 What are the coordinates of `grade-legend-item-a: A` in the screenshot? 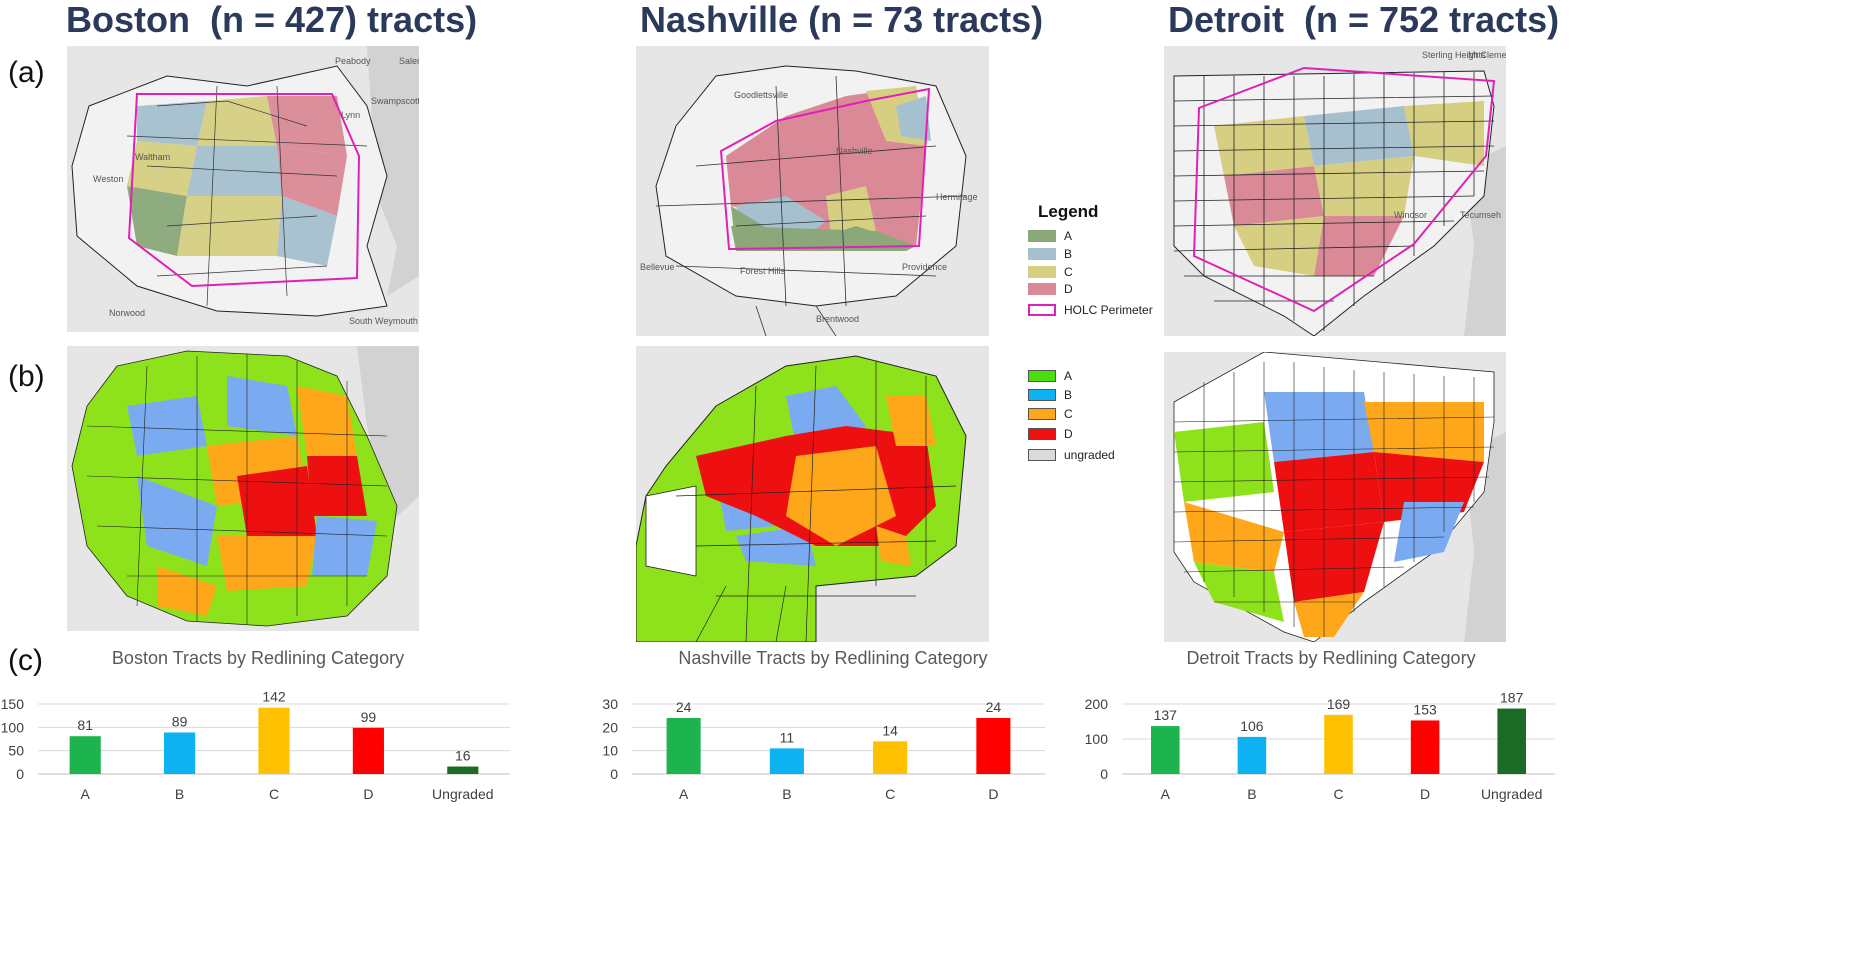 It's located at (1050, 376).